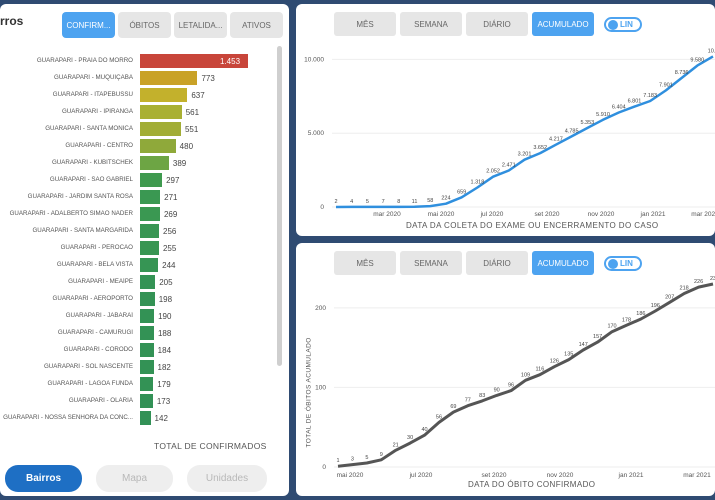 The width and height of the screenshot is (715, 500). What do you see at coordinates (383, 202) in the screenshot?
I see `data-label: 7` at bounding box center [383, 202].